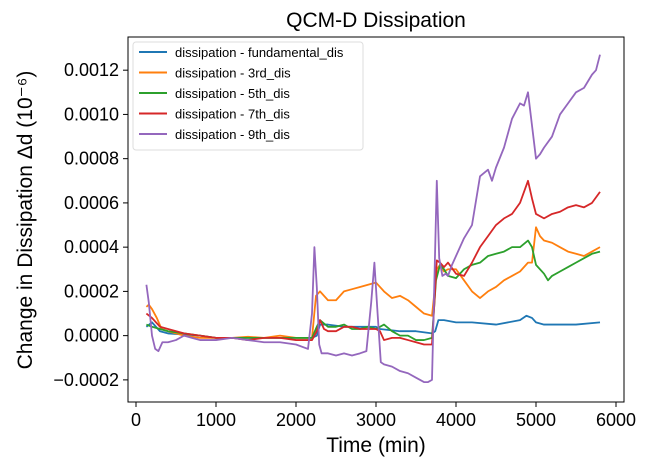 This screenshot has width=646, height=467. What do you see at coordinates (233, 73) in the screenshot?
I see `legend-label: dissipation - 3rd_dis` at bounding box center [233, 73].